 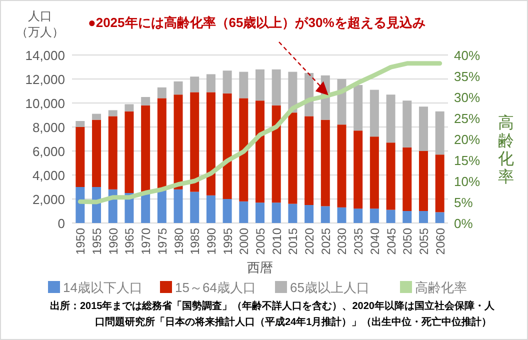 What do you see at coordinates (261, 241) in the screenshot?
I see `x-tick-label: 2005` at bounding box center [261, 241].